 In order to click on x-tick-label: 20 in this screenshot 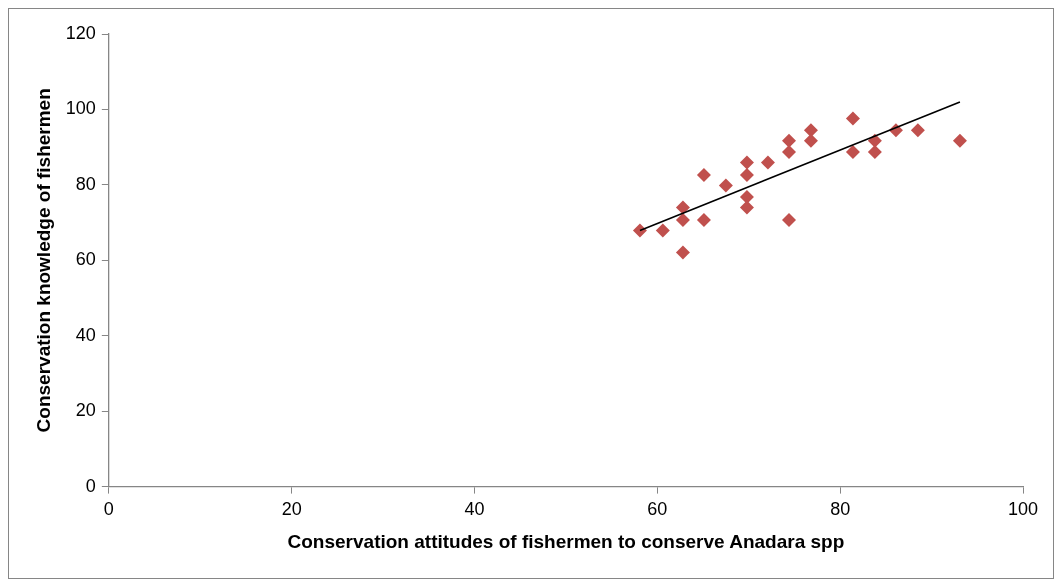, I will do `click(291, 509)`.